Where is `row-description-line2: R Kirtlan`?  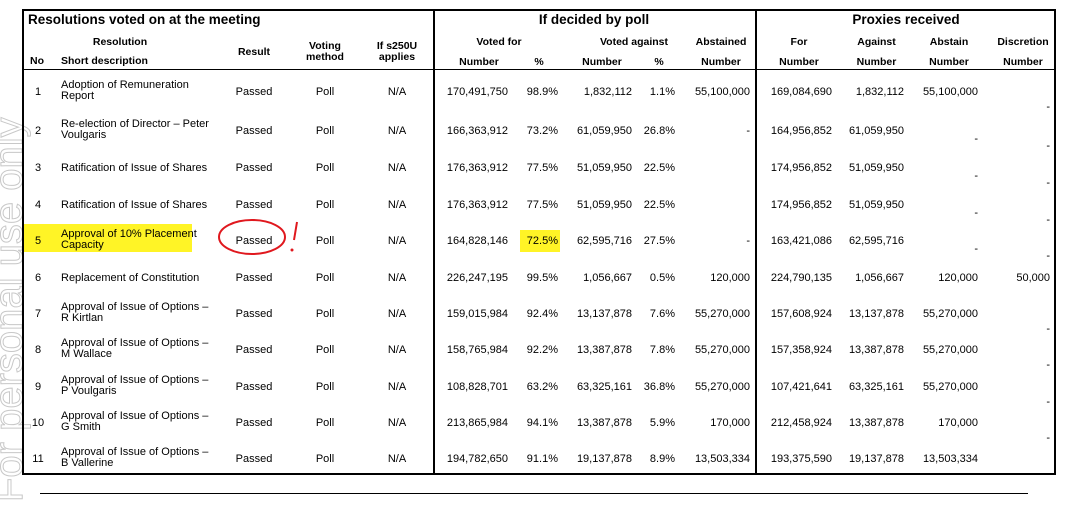
row-description-line2: R Kirtlan is located at coordinates (82, 318).